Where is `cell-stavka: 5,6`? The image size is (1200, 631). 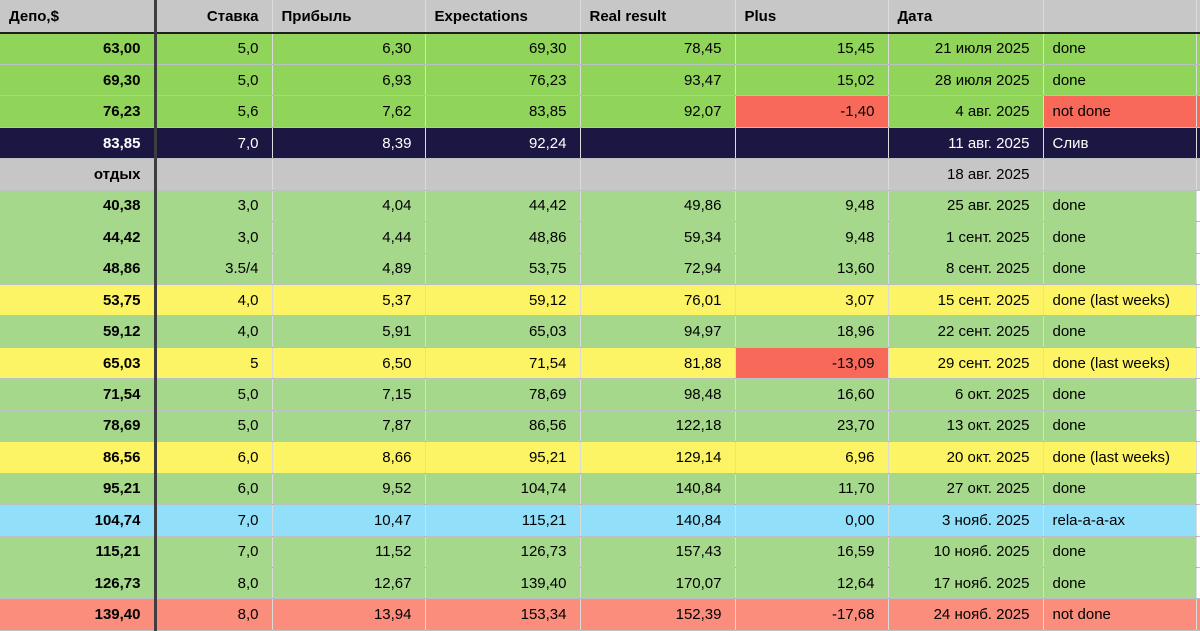
cell-stavka: 5,6 is located at coordinates (214, 111).